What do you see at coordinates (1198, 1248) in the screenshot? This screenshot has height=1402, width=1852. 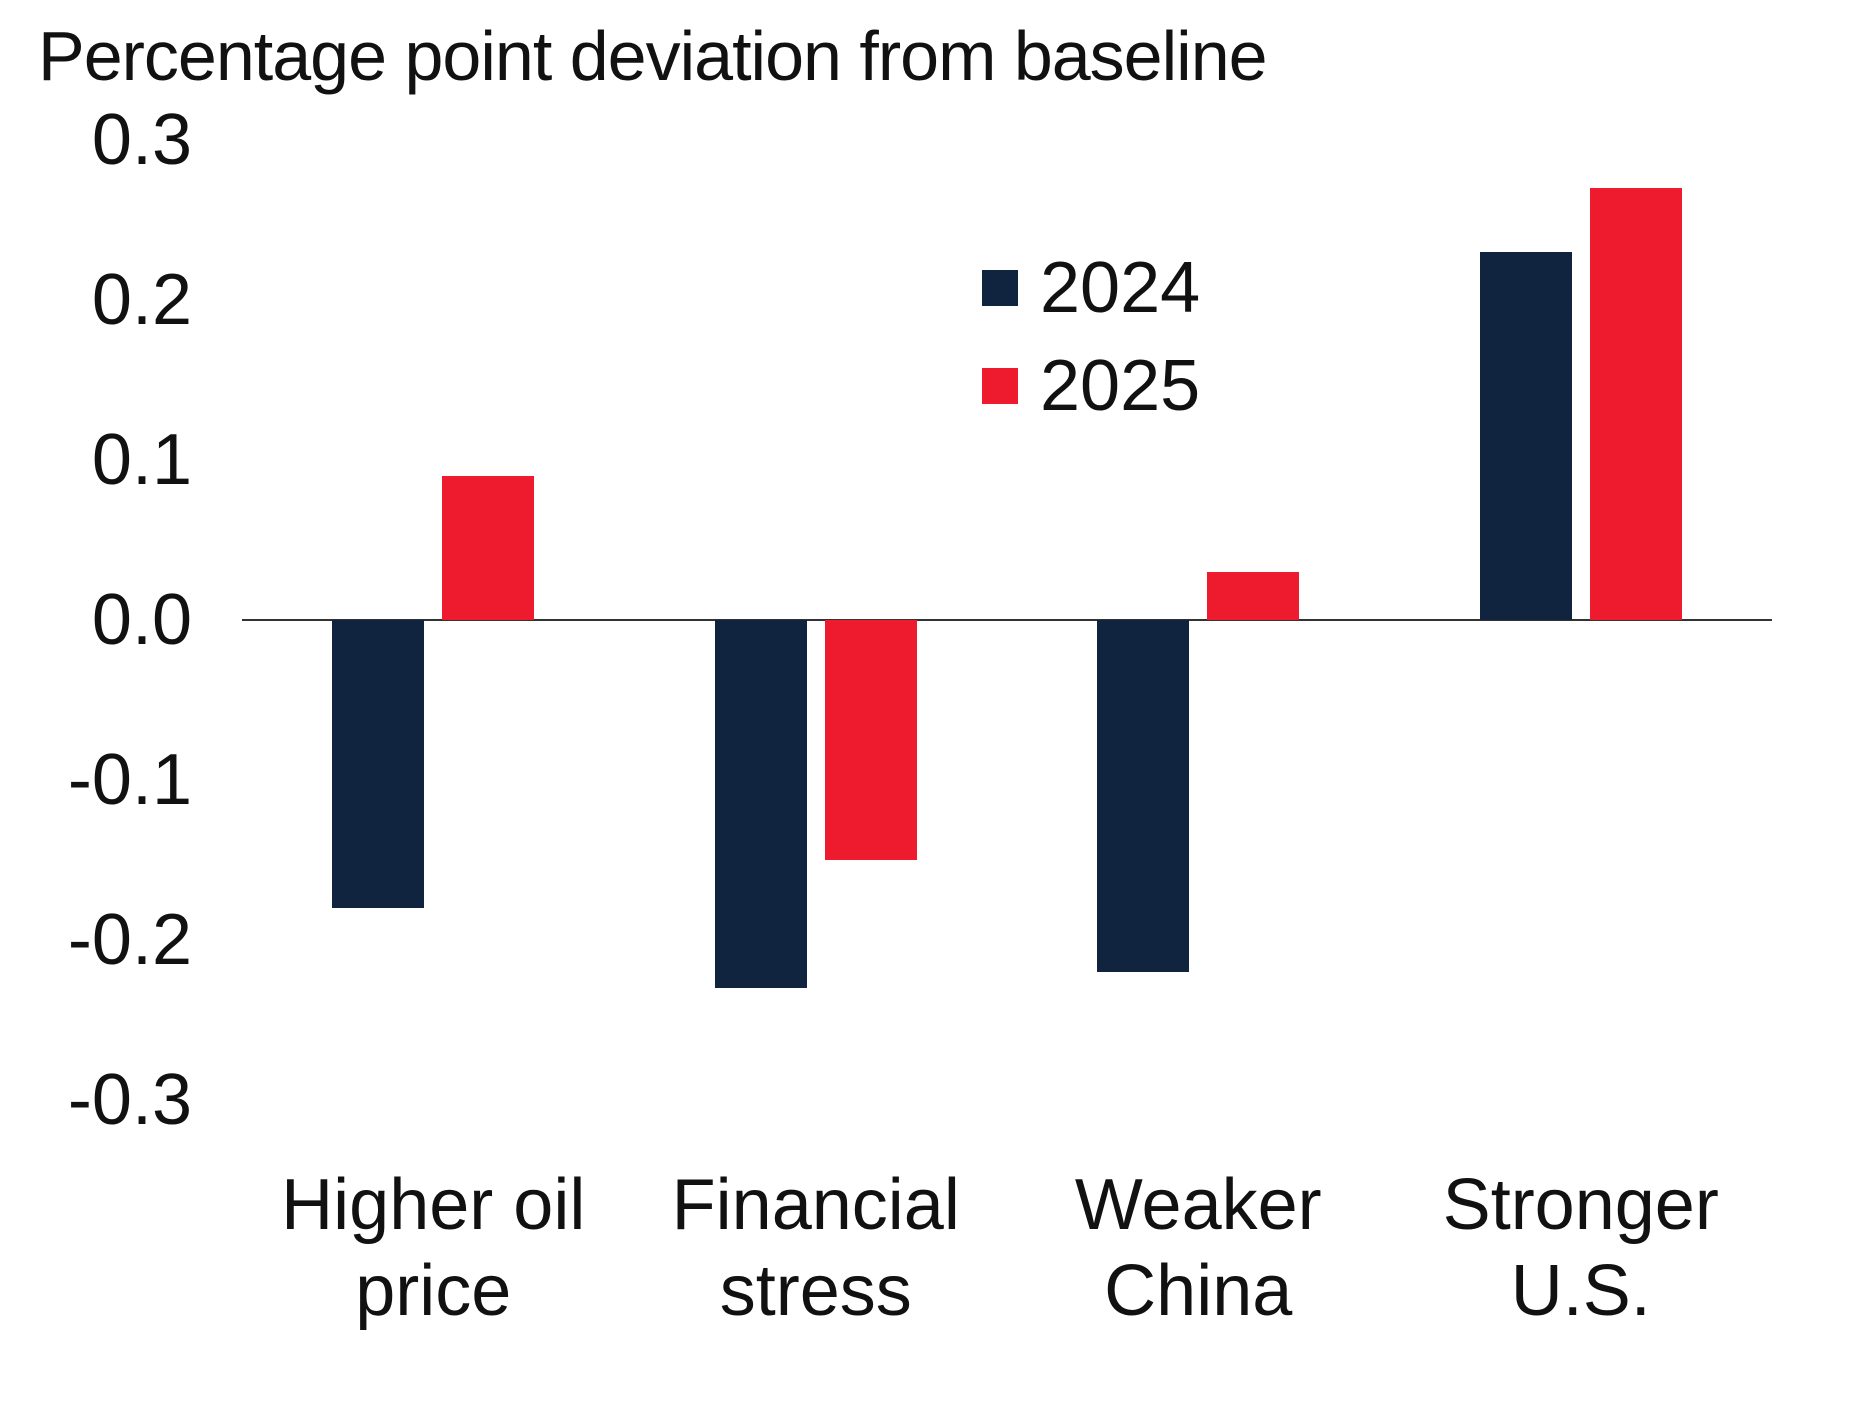 I see `x-category-label-weaker-china: Weaker China` at bounding box center [1198, 1248].